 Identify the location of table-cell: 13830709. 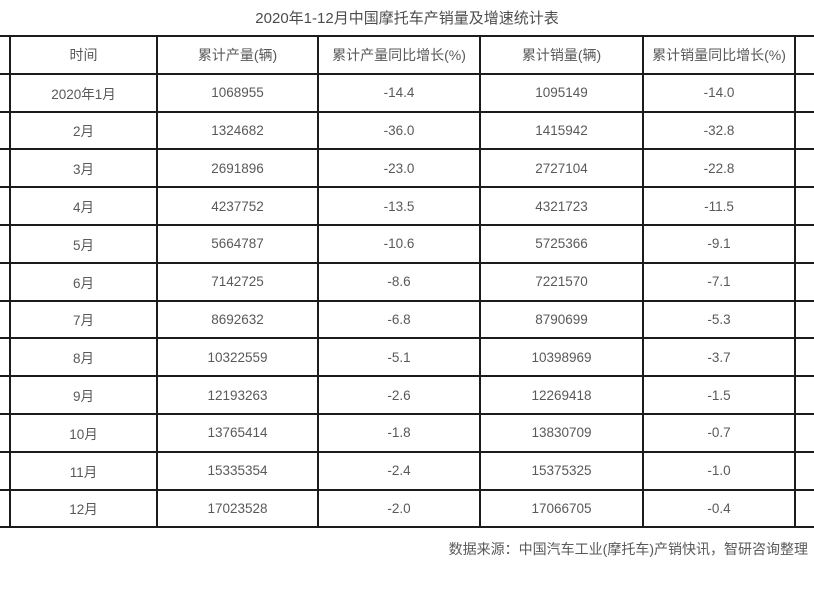
(561, 432).